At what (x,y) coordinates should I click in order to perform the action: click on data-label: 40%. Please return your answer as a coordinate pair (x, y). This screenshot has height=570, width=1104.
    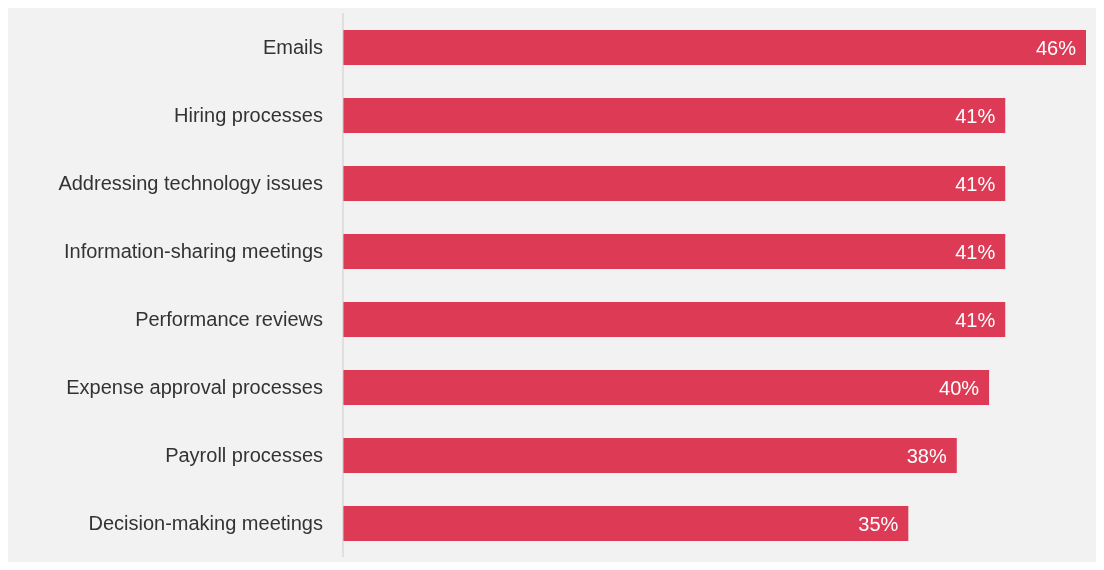
    Looking at the image, I should click on (959, 387).